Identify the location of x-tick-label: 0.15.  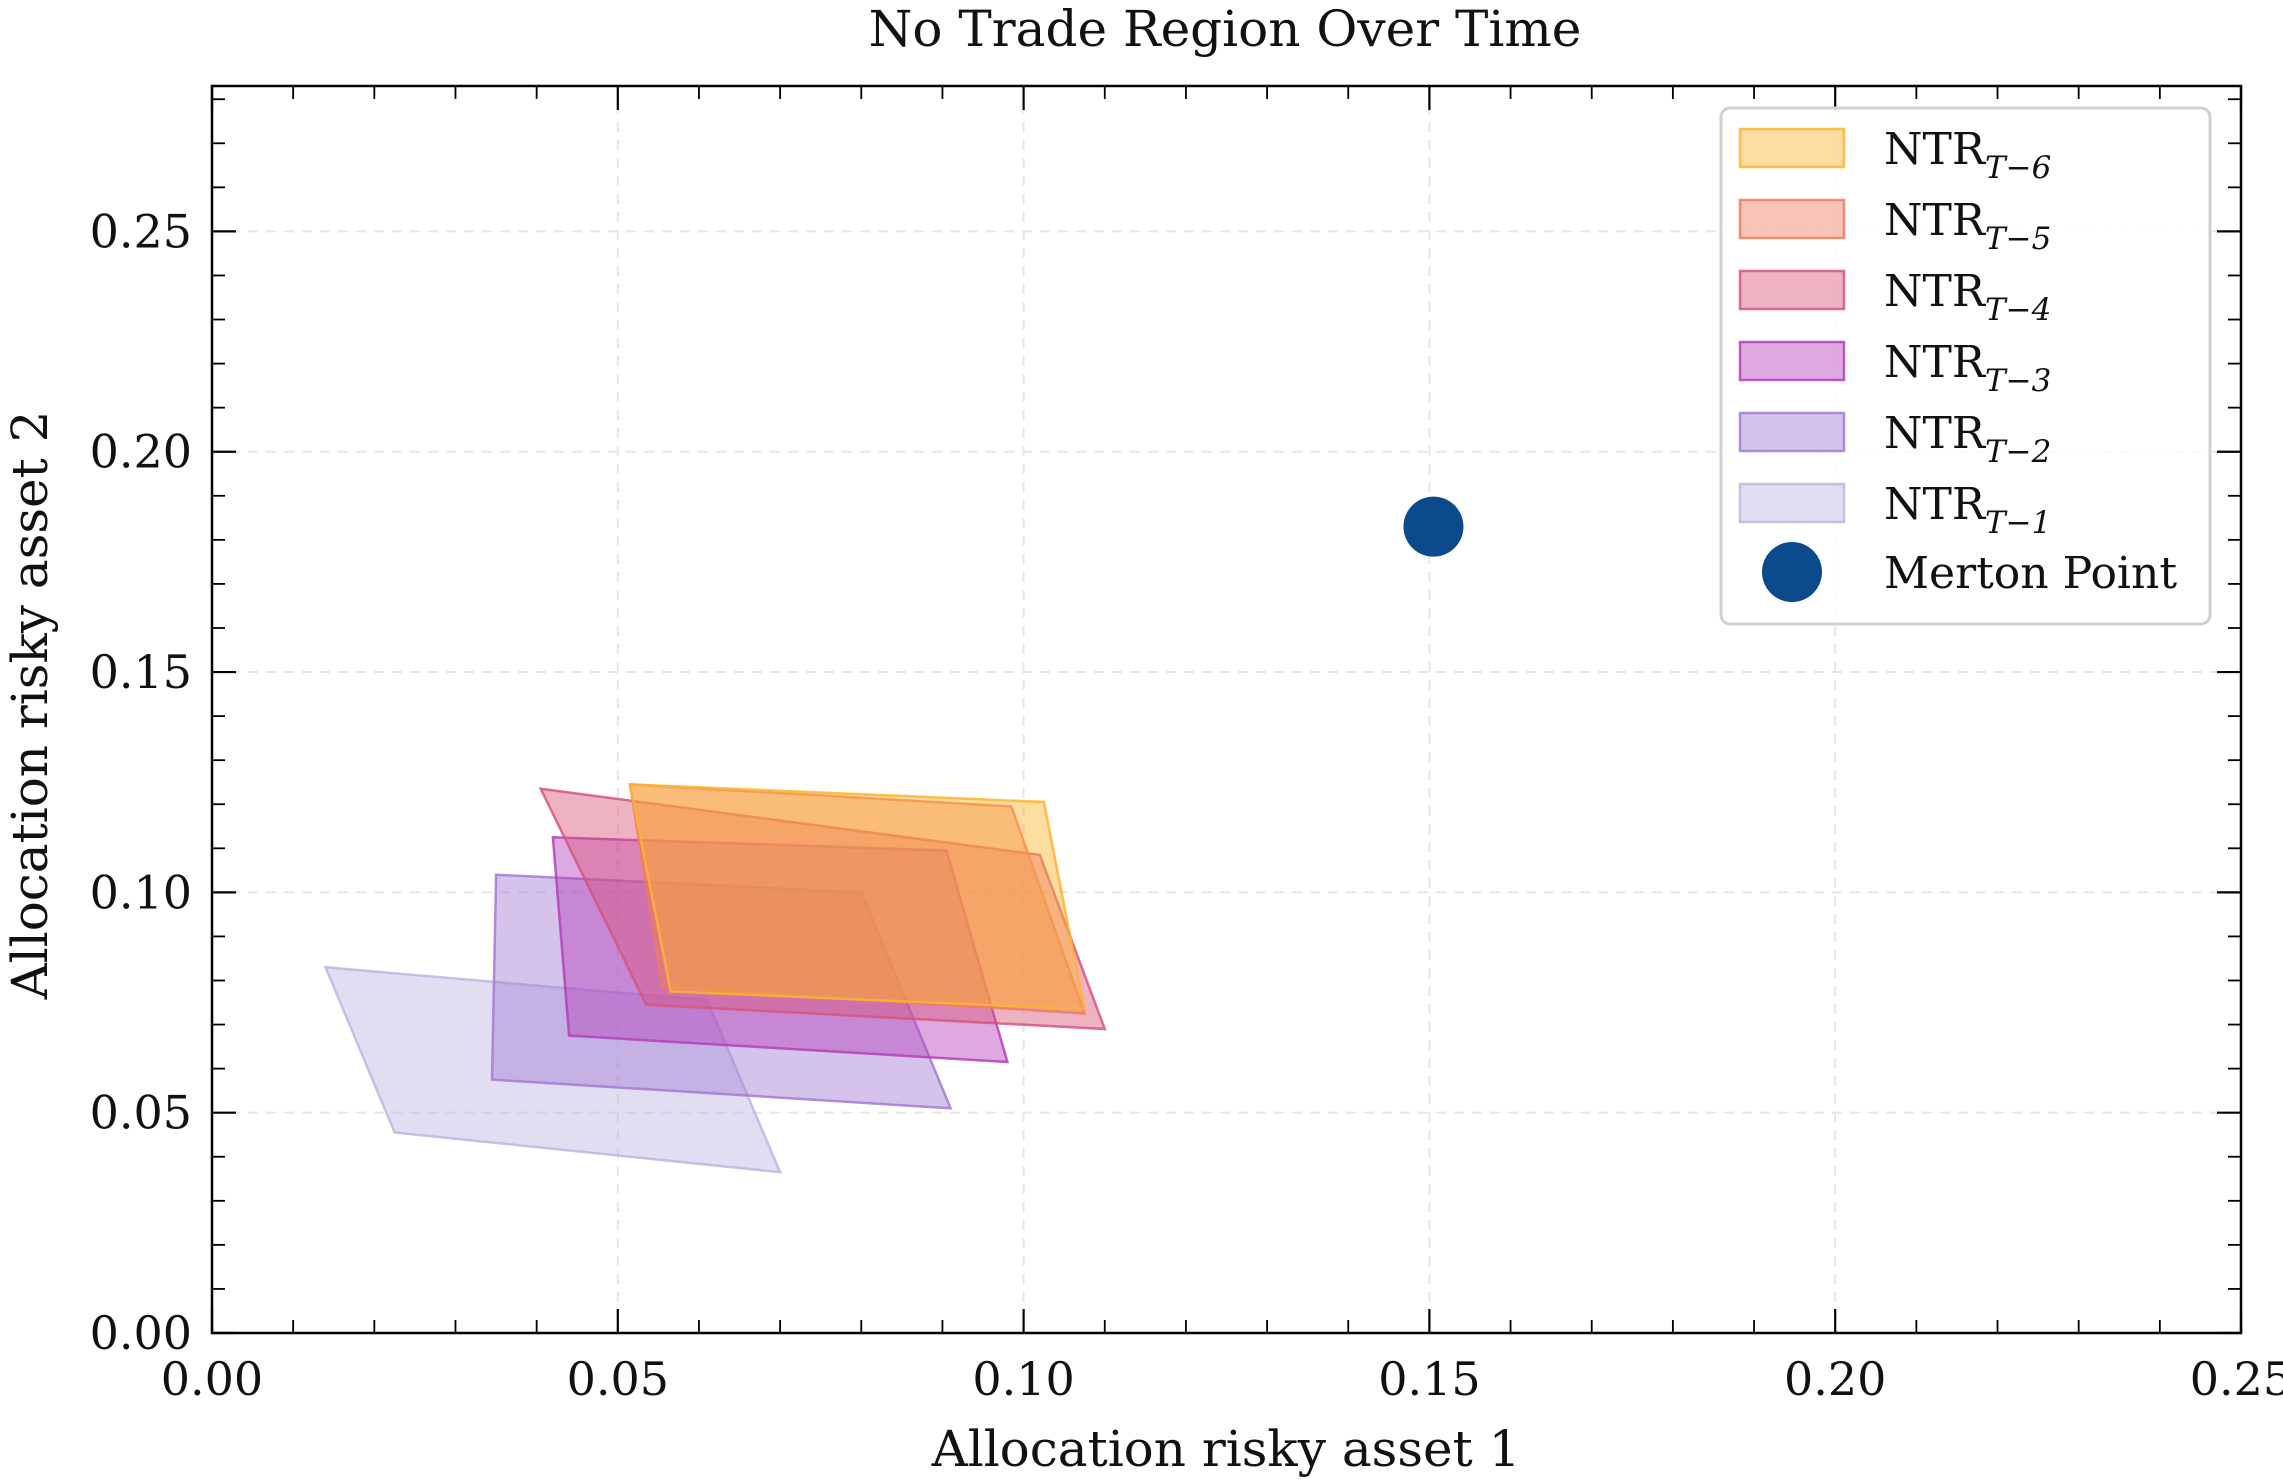
(1429, 1379).